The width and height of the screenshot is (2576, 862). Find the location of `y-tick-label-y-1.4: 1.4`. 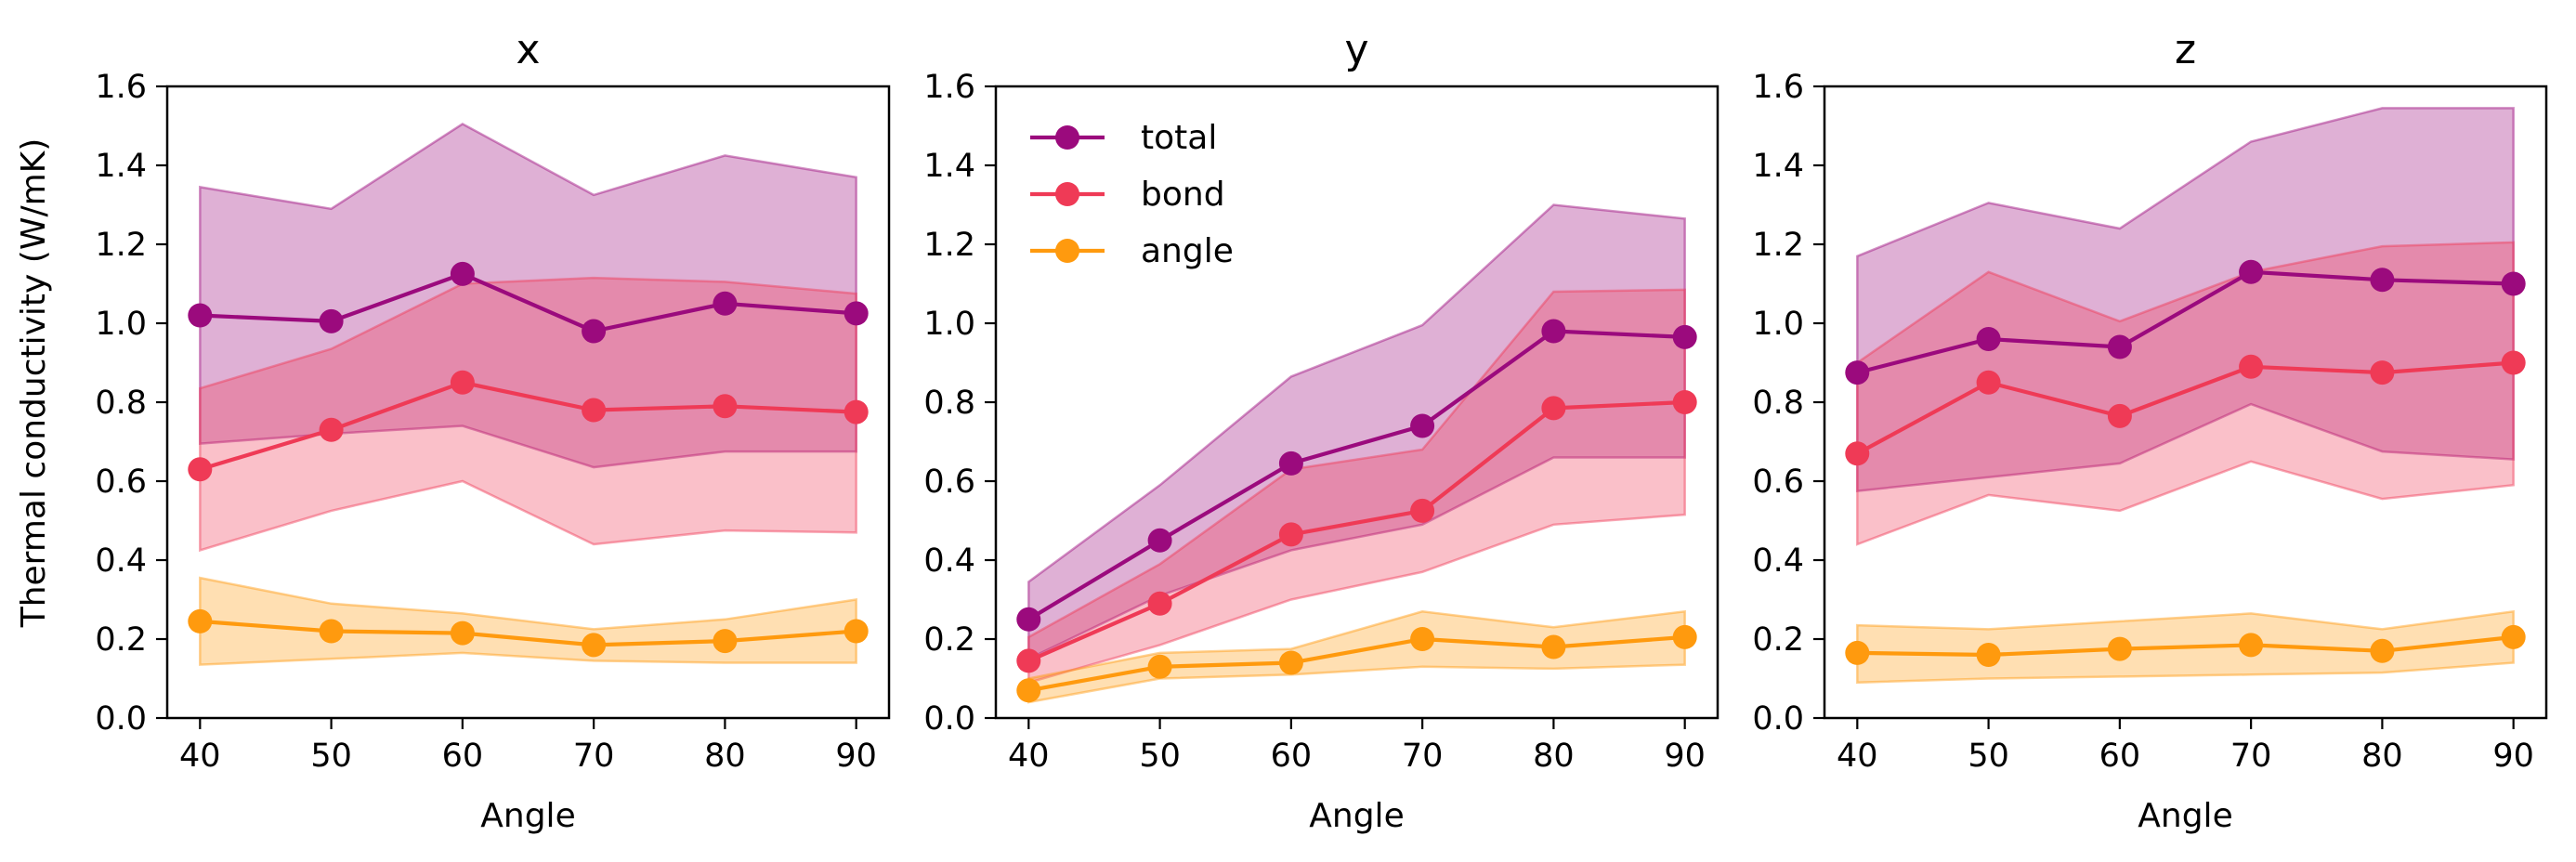

y-tick-label-y-1.4: 1.4 is located at coordinates (949, 166).